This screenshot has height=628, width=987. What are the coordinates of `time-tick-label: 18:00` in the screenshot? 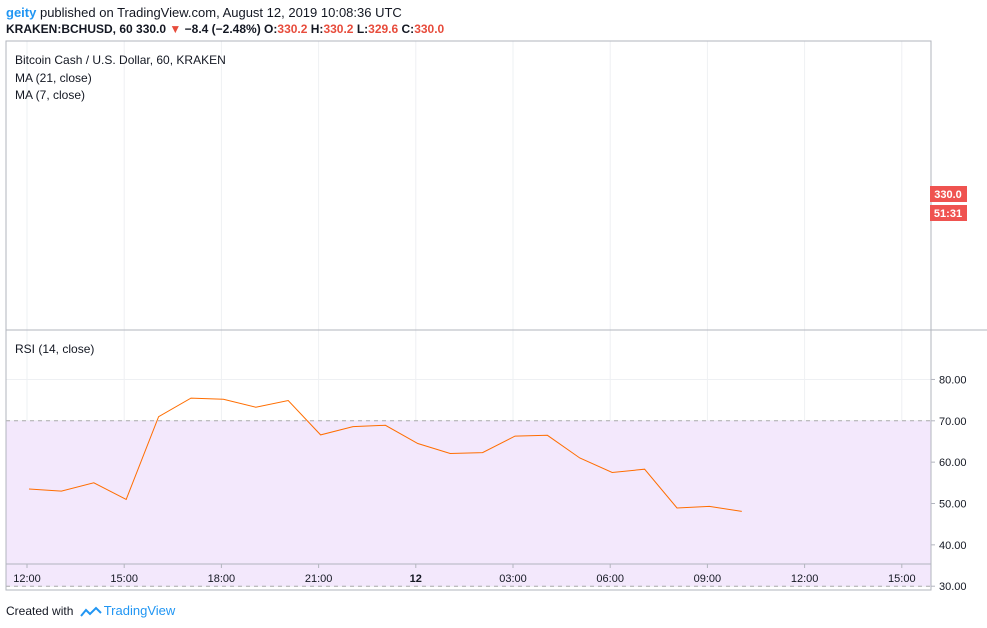 It's located at (222, 579).